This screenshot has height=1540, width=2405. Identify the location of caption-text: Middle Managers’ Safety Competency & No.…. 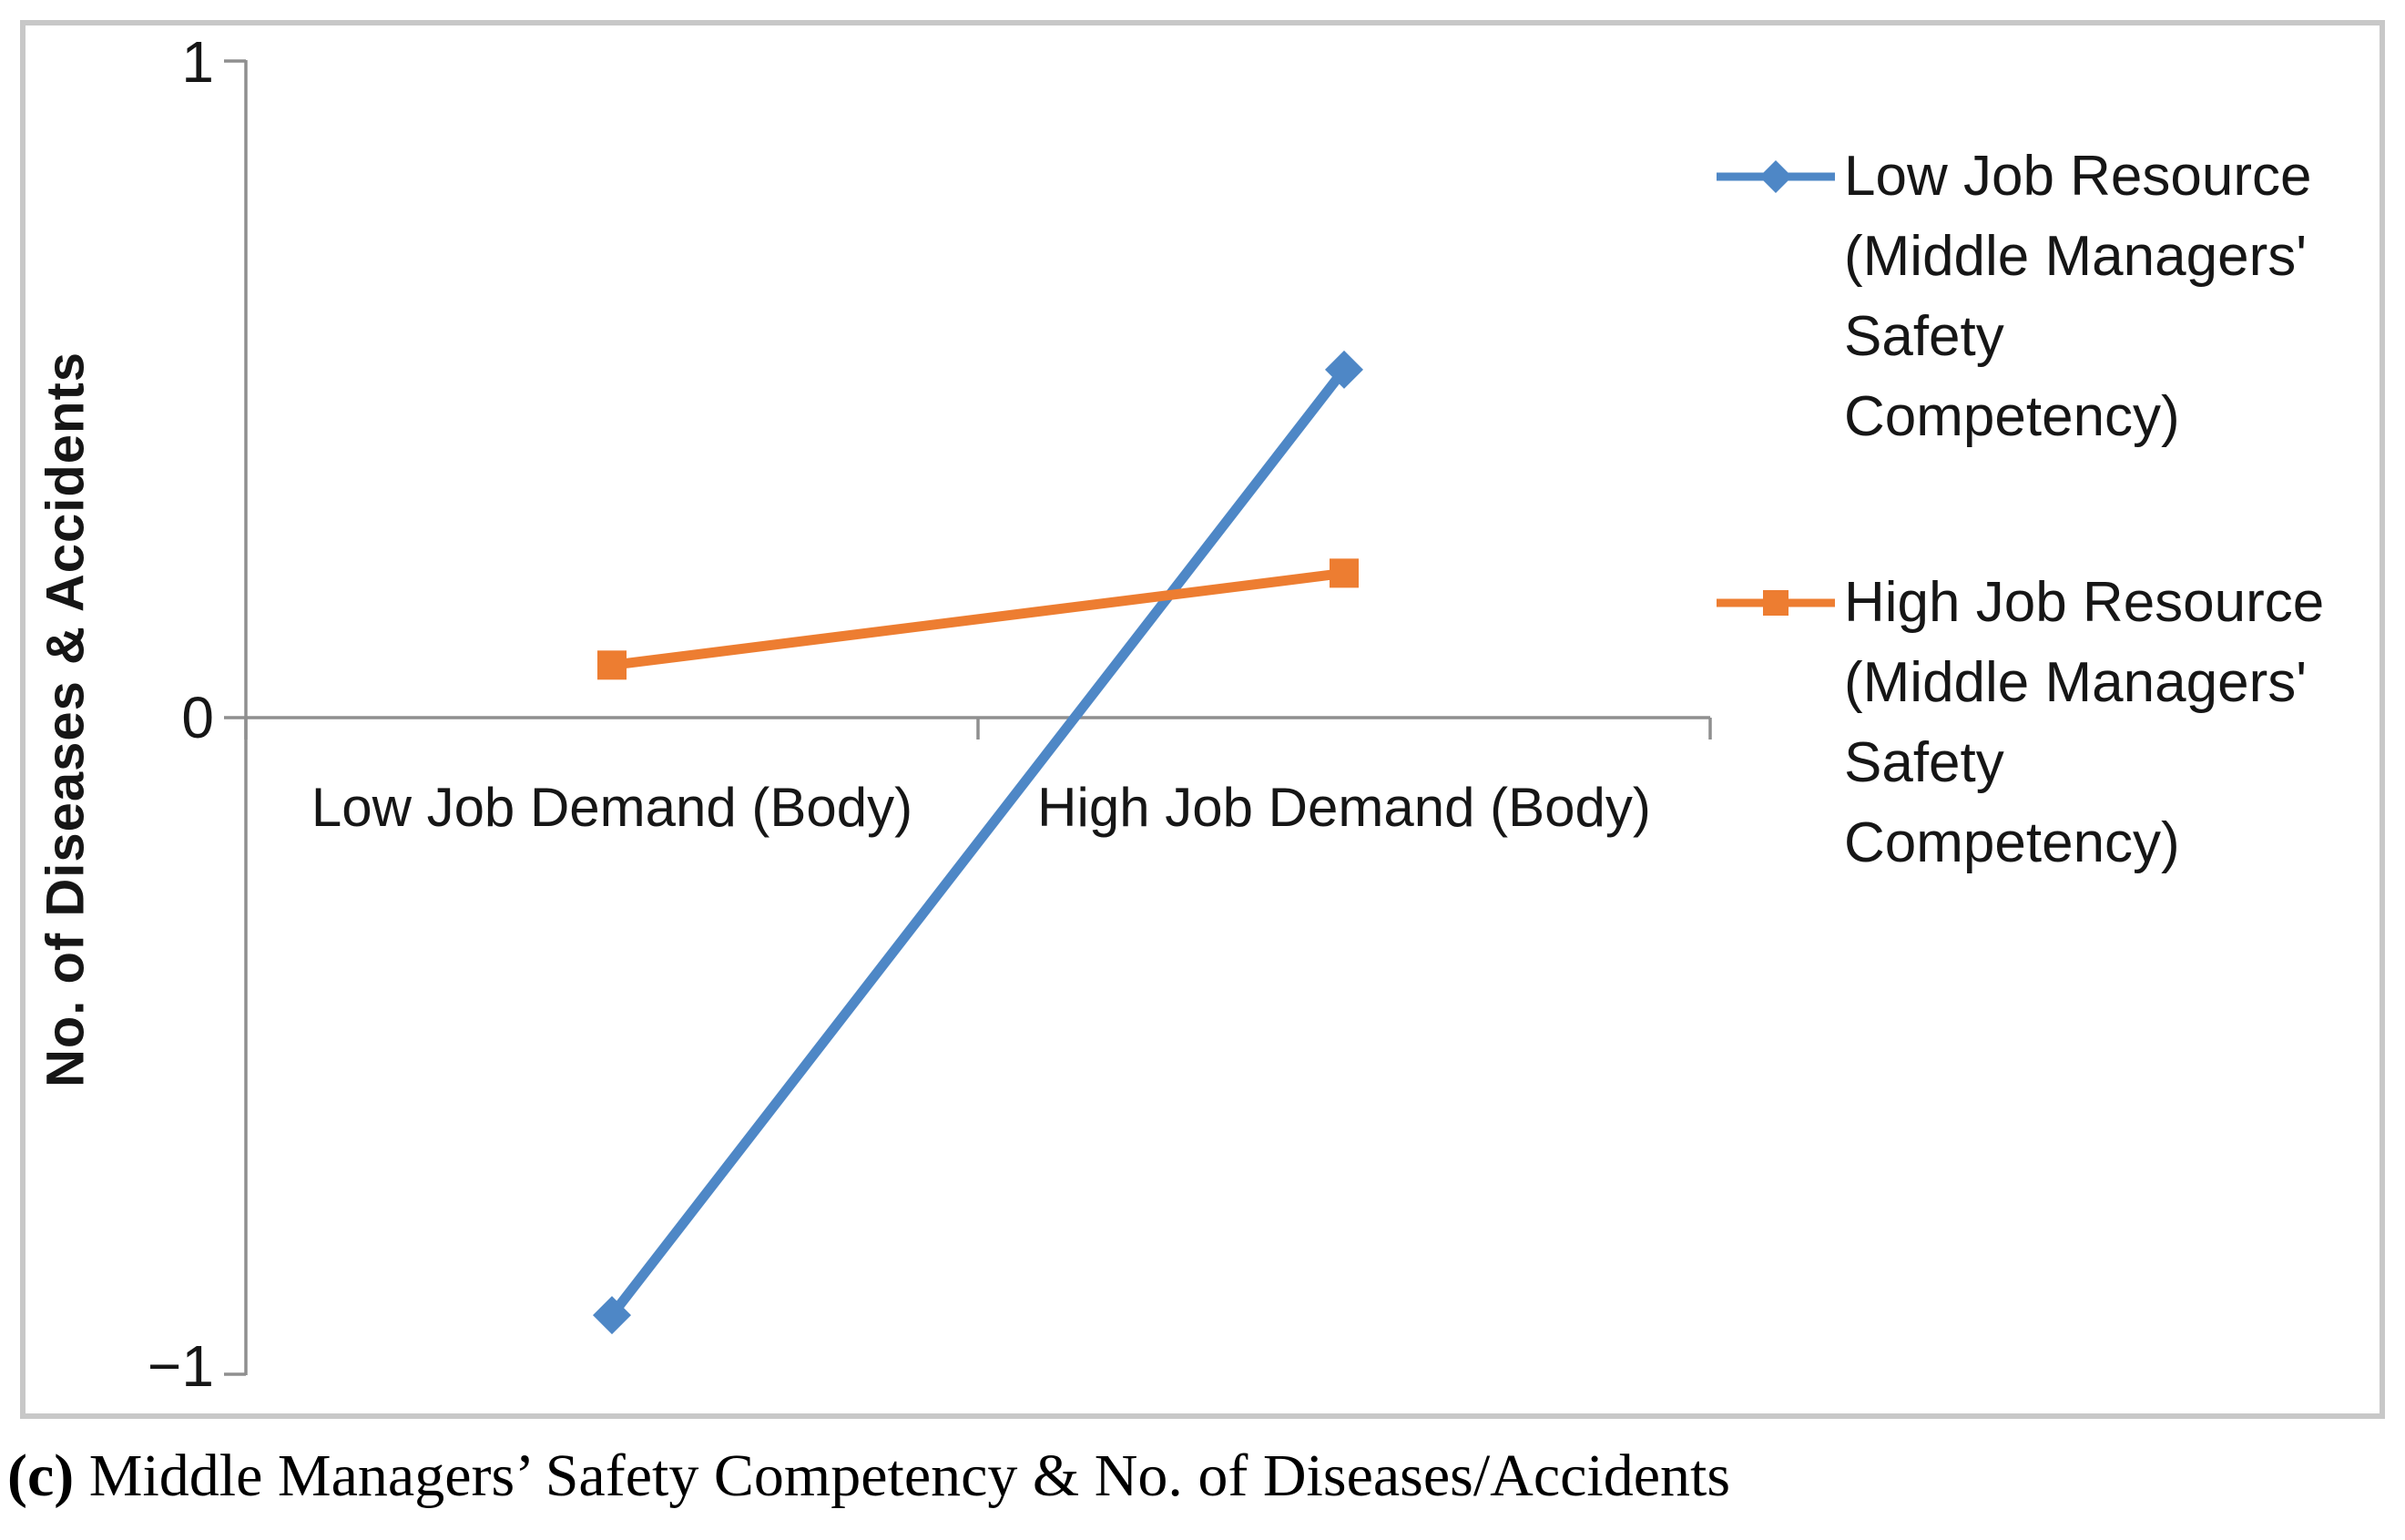
(902, 1476).